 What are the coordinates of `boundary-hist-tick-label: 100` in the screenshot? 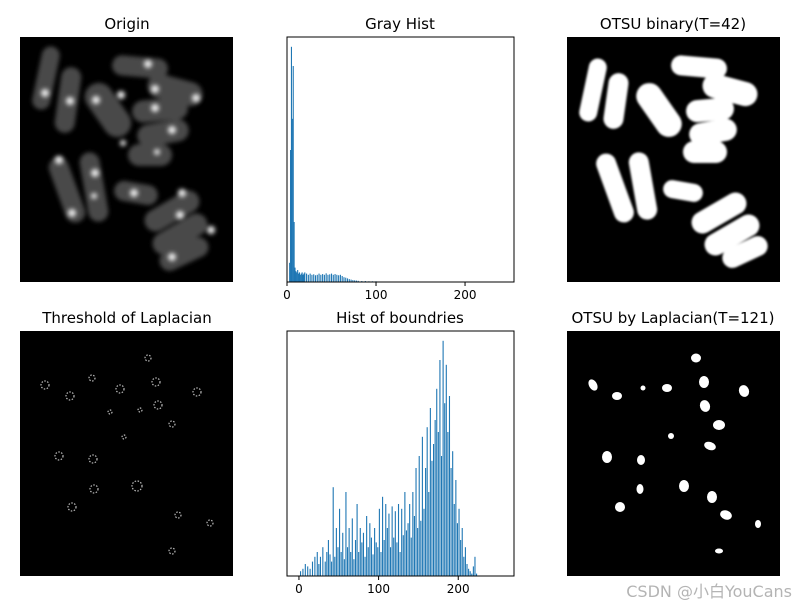 It's located at (378, 589).